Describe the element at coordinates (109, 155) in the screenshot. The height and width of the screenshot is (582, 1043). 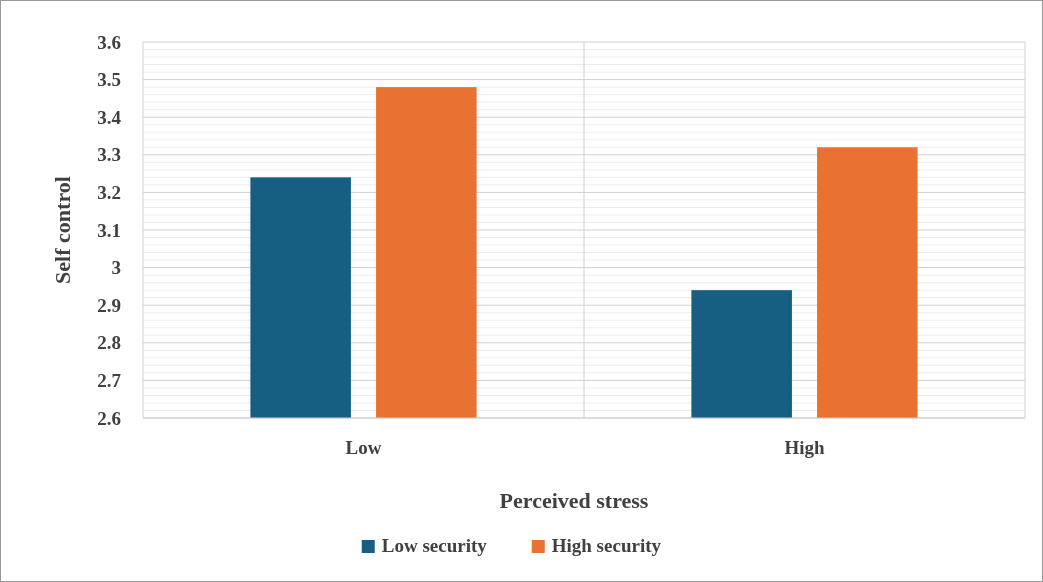
I see `y-tick-label: 3.3` at that location.